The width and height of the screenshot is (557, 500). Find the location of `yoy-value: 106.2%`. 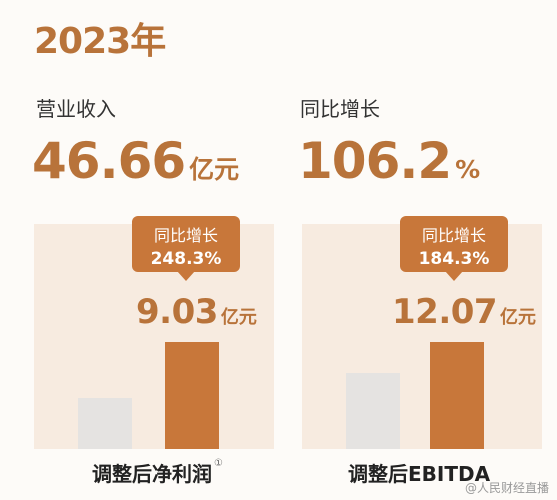

yoy-value: 106.2% is located at coordinates (389, 161).